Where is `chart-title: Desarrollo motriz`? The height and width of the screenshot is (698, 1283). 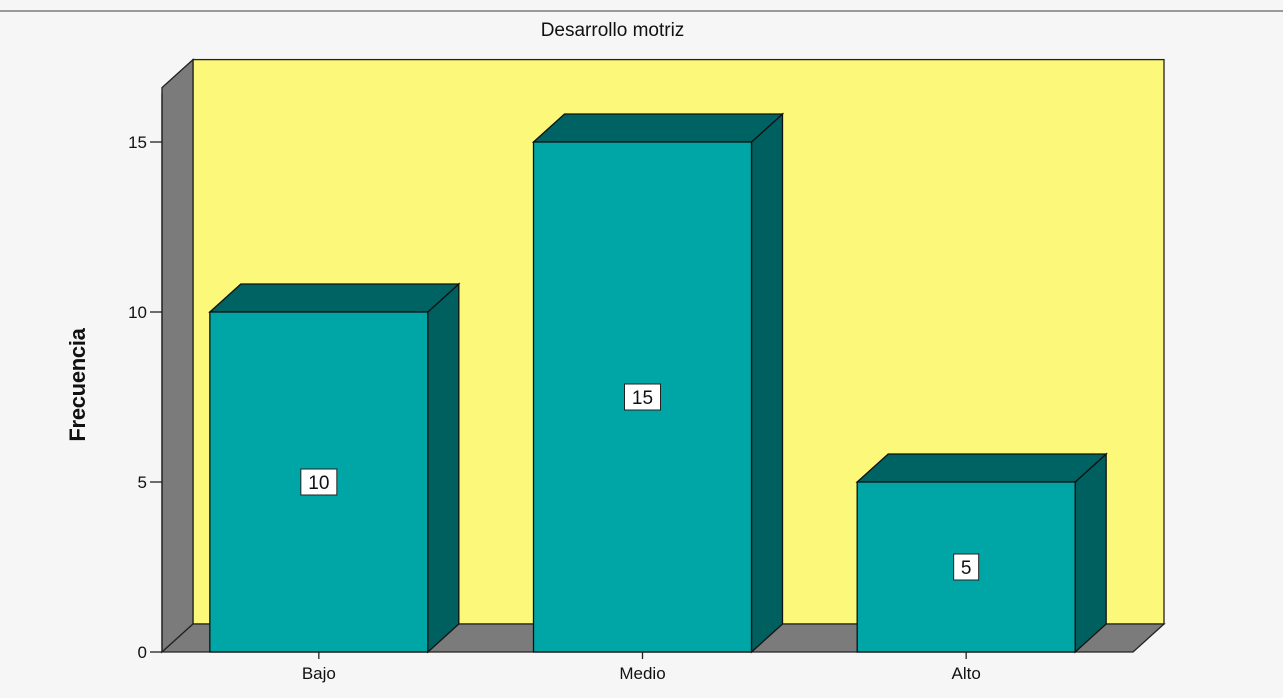
chart-title: Desarrollo motriz is located at coordinates (612, 30).